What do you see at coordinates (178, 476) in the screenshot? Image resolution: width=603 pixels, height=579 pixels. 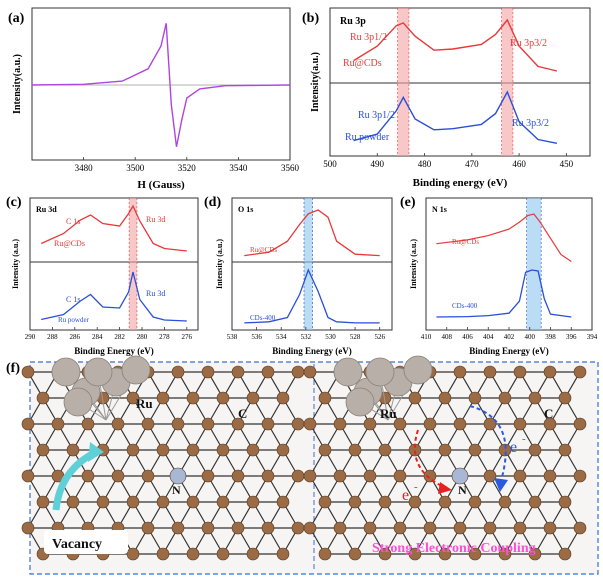 I see `panel-f-left-nitrogen-atom` at bounding box center [178, 476].